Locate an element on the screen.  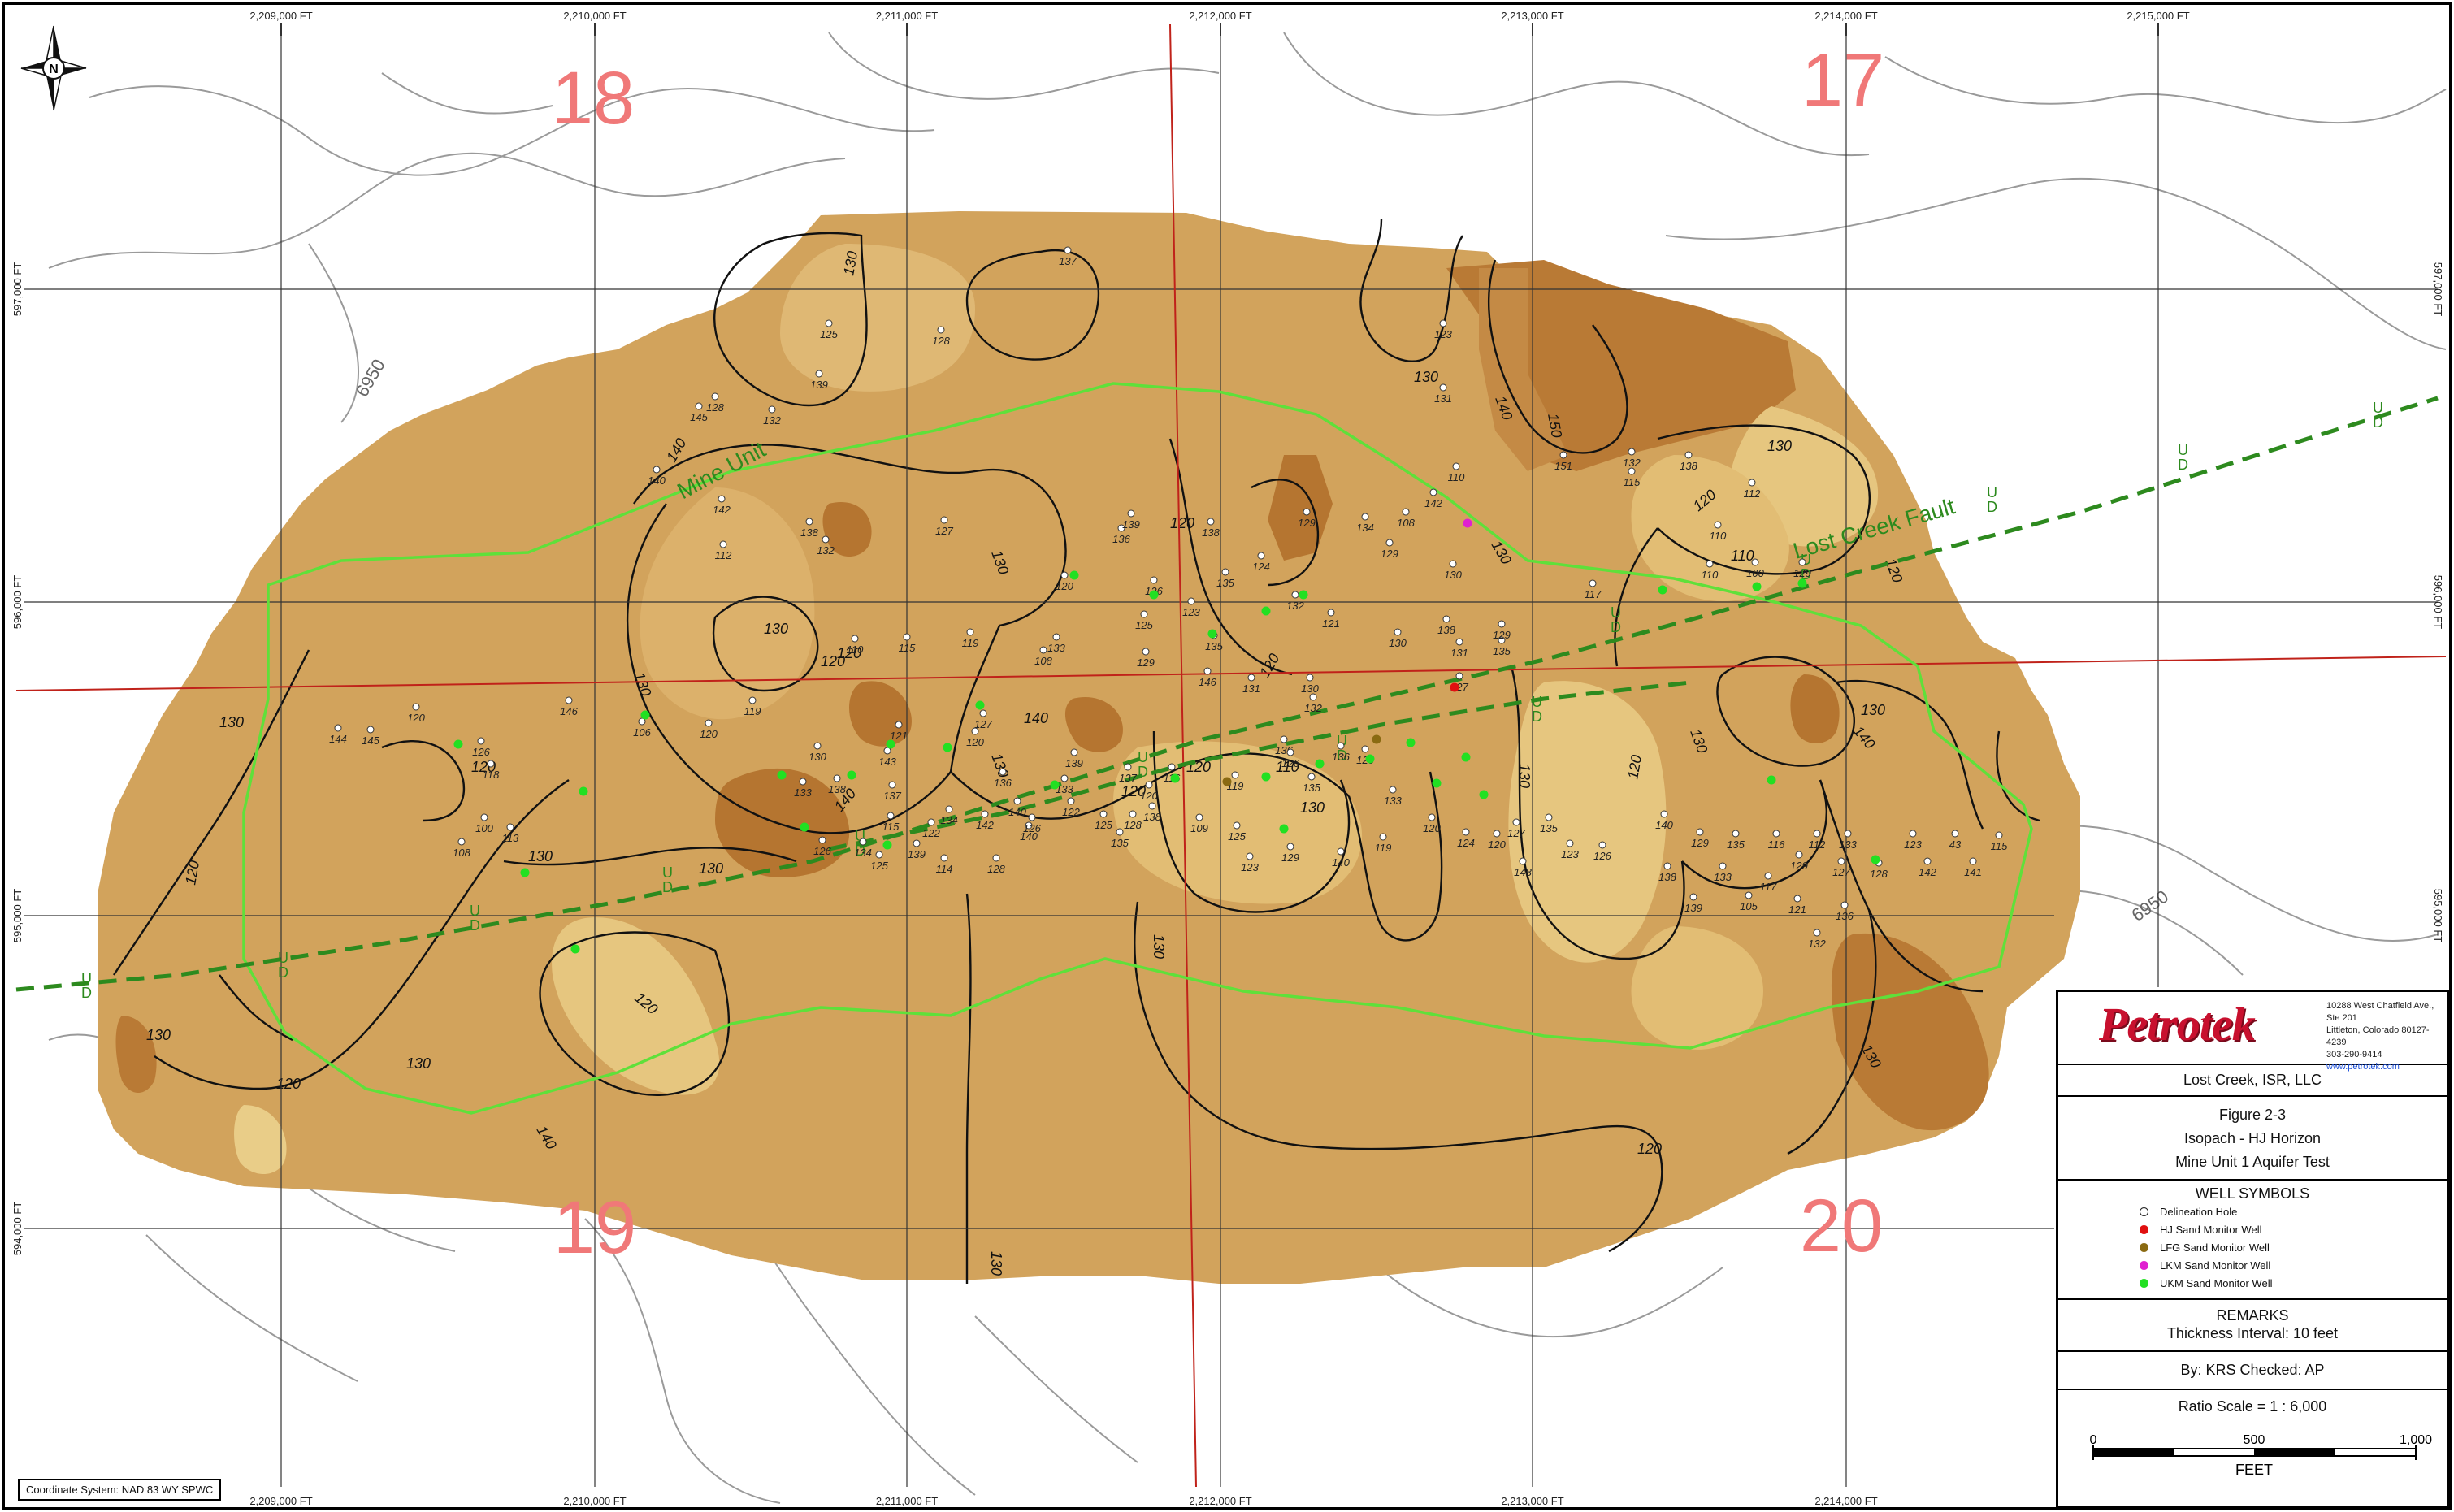
hj-sand-well-icon is located at coordinates (2144, 1229).